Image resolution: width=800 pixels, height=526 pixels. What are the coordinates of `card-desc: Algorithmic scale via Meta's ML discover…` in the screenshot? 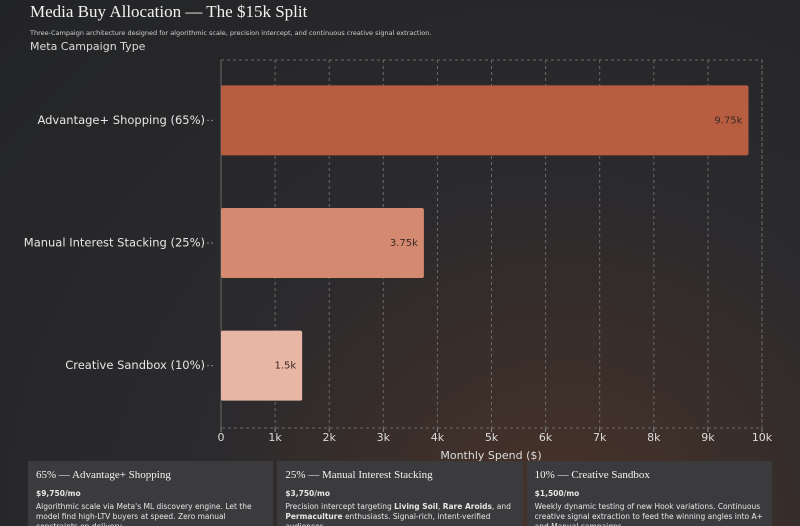 It's located at (150, 514).